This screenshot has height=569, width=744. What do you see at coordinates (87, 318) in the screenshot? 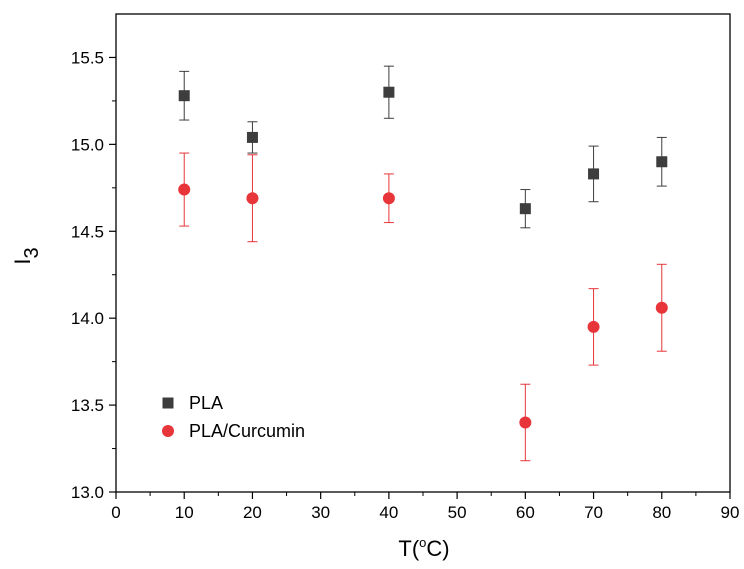
I see `y-tick-label: 14.0` at bounding box center [87, 318].